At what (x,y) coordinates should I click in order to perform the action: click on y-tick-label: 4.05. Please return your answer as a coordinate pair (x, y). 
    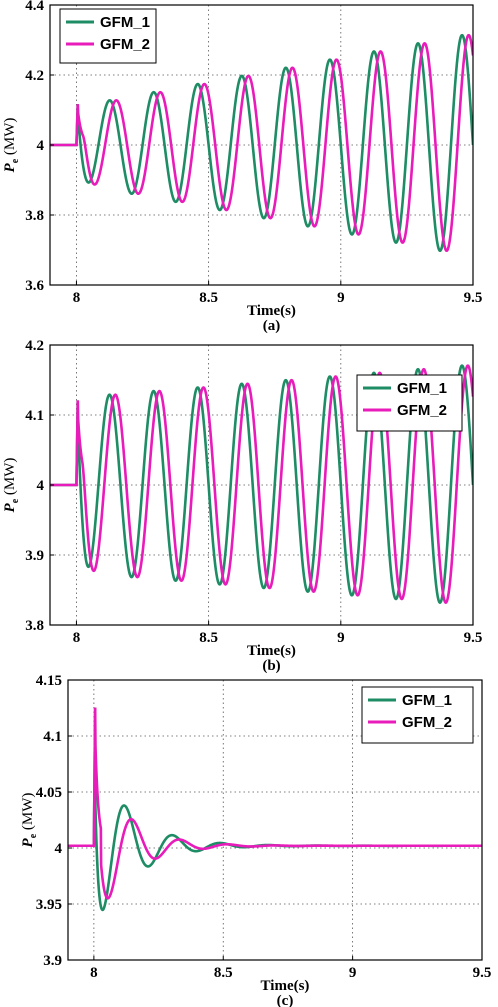
    Looking at the image, I should click on (49, 793).